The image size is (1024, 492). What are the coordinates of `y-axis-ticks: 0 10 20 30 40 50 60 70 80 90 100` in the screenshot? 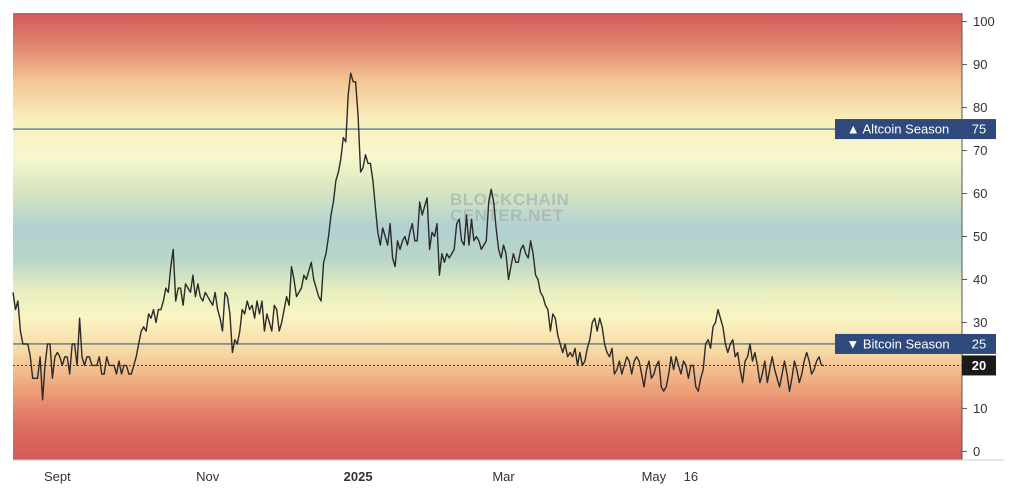 It's located at (978, 236).